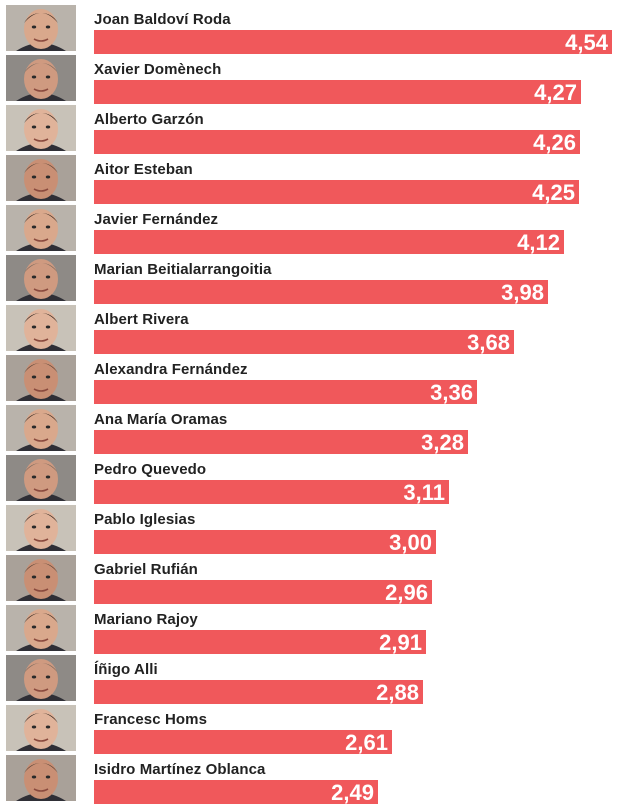 The height and width of the screenshot is (811, 630). Describe the element at coordinates (400, 642) in the screenshot. I see `data-label: 2,91` at that location.